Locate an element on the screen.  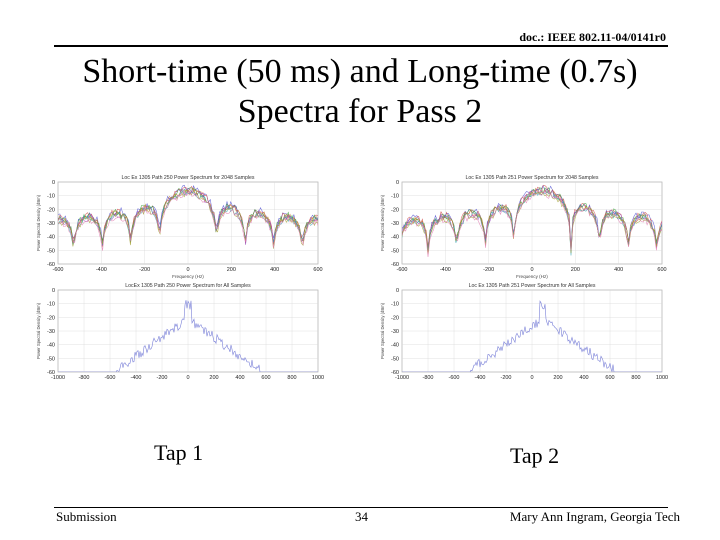
tap1-short-xtick: -400 is located at coordinates (101, 270).